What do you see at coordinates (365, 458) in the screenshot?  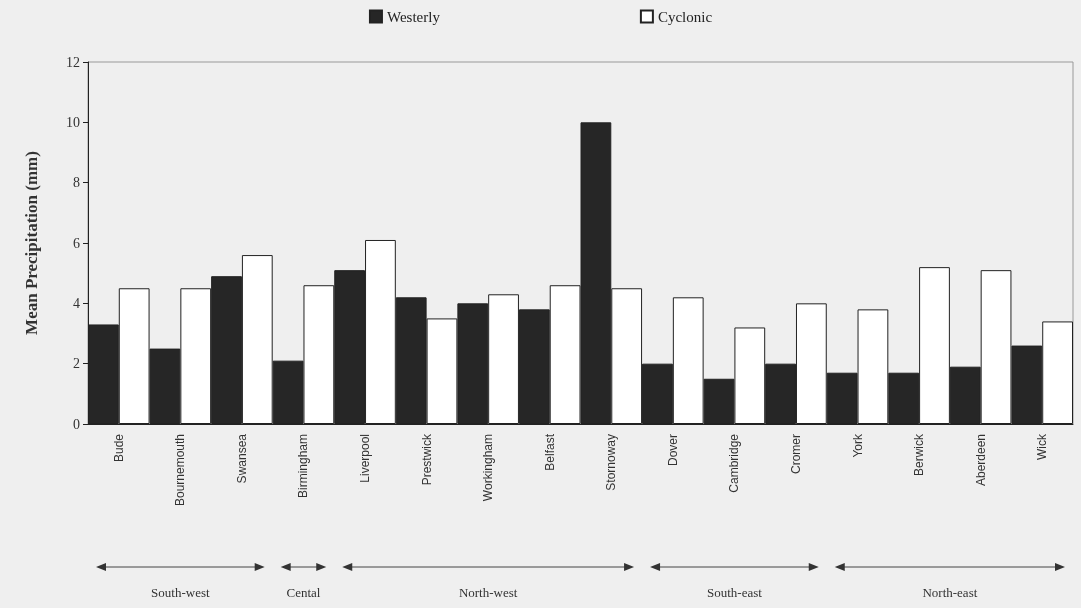 I see `x-tick-label: Liverpool` at bounding box center [365, 458].